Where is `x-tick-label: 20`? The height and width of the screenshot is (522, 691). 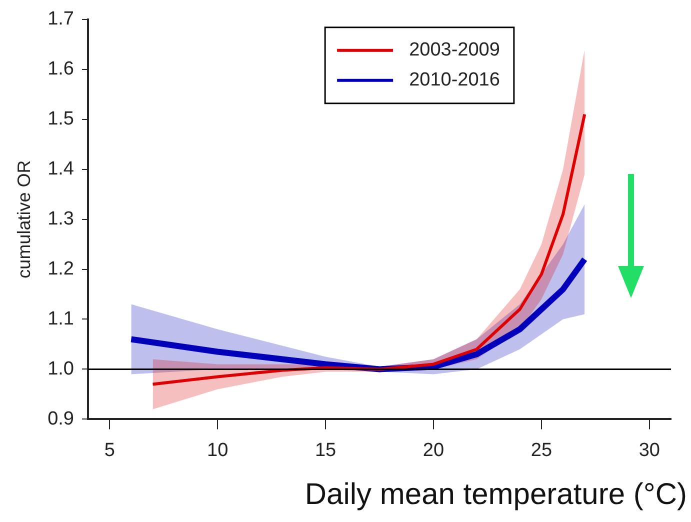 x-tick-label: 20 is located at coordinates (433, 450).